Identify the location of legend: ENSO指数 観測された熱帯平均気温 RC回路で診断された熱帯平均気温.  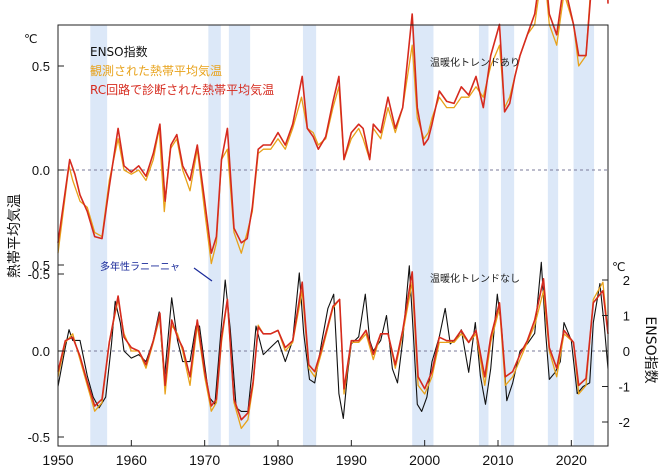
(182, 70).